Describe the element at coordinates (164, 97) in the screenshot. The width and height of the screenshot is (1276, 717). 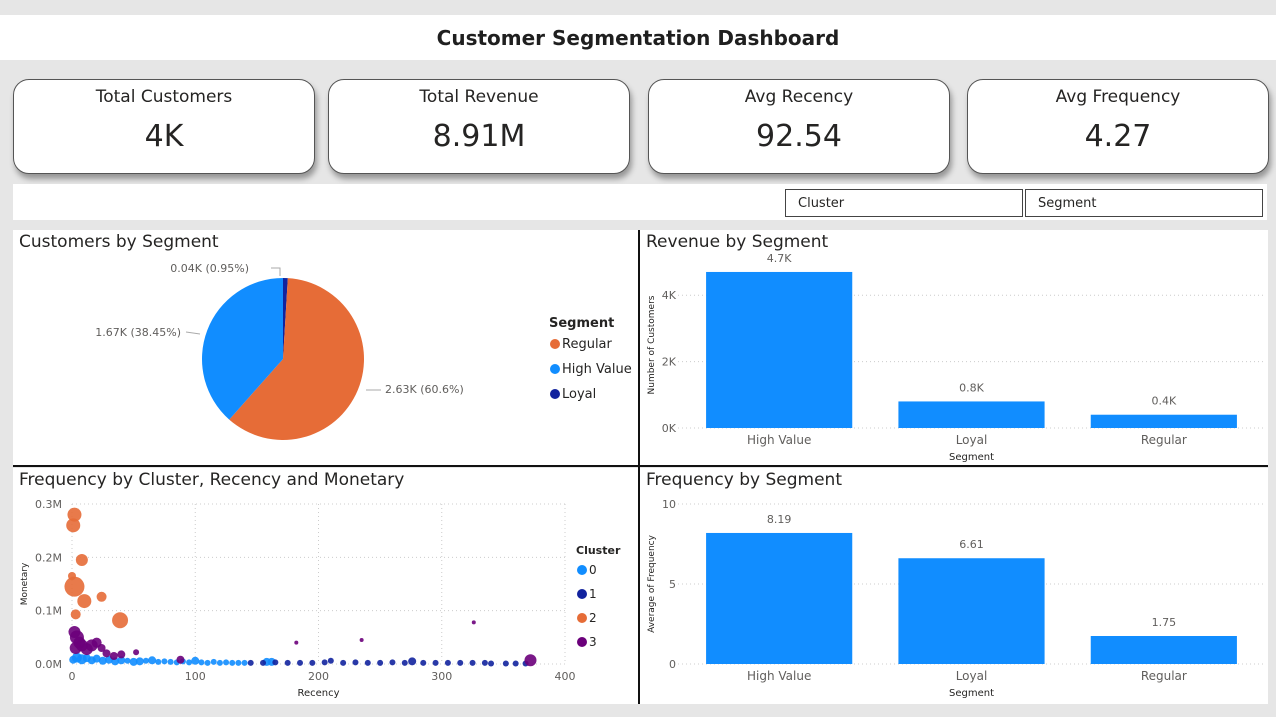
I see `kpi-label: Total Customers` at that location.